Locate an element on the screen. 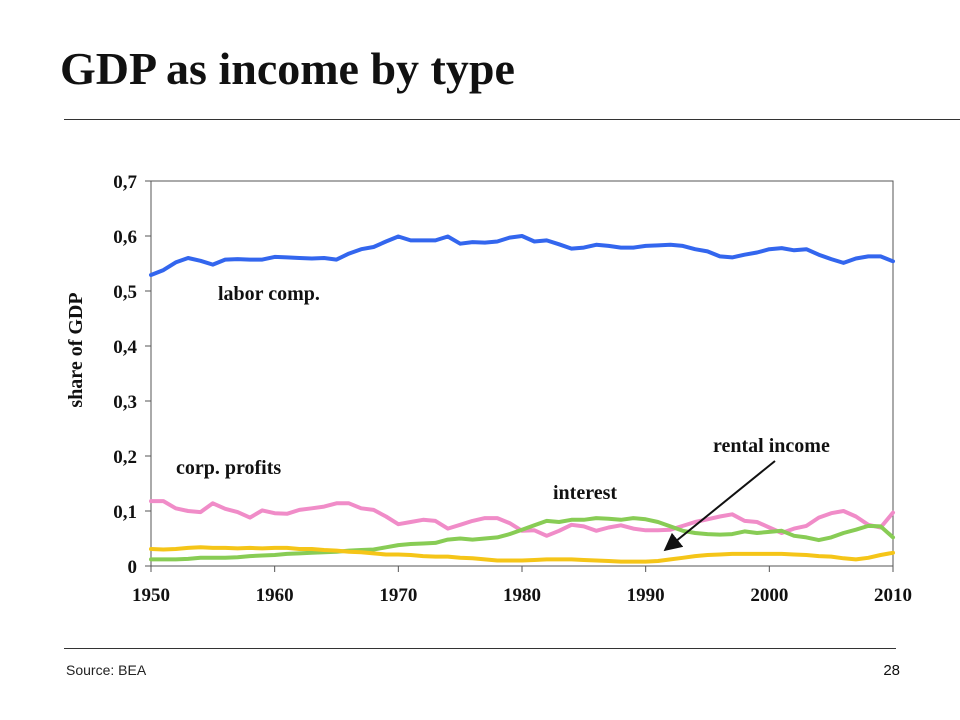 The height and width of the screenshot is (720, 960). x-axis-ticks: 1950 1960 1970 1980 1990 2000 2010 is located at coordinates (522, 586).